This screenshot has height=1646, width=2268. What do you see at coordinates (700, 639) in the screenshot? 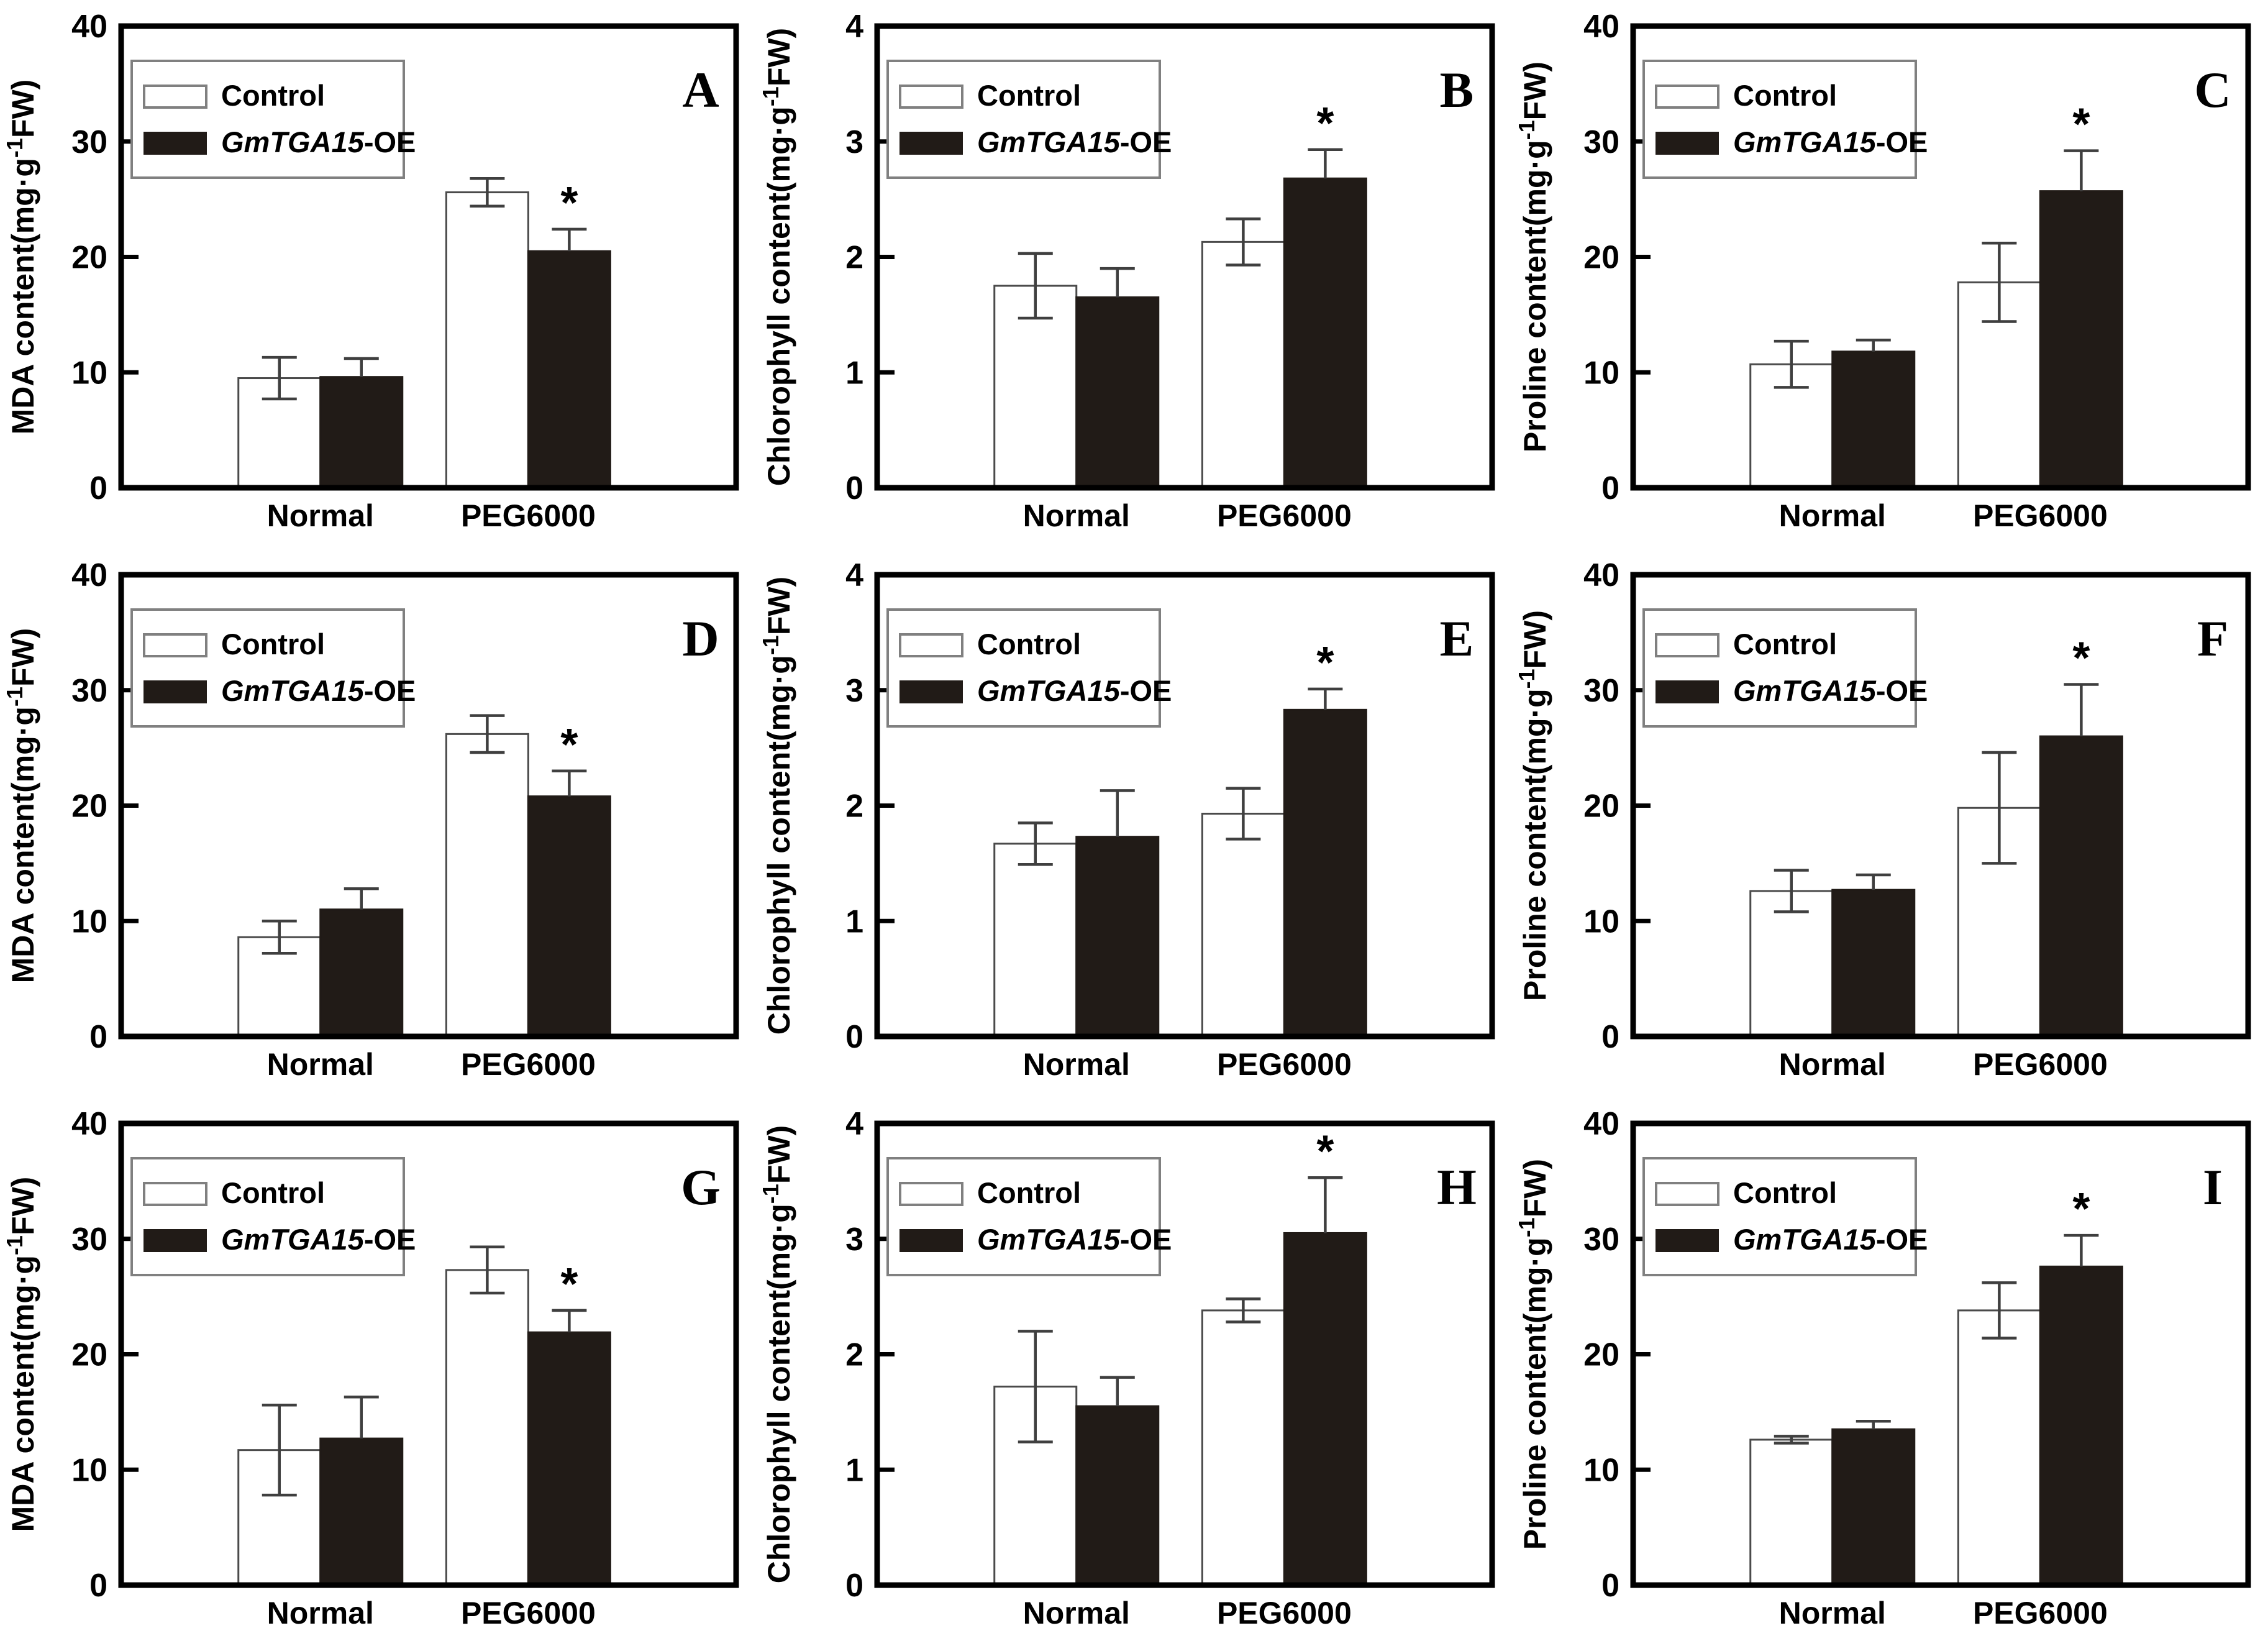
I see `panel-letter: D` at bounding box center [700, 639].